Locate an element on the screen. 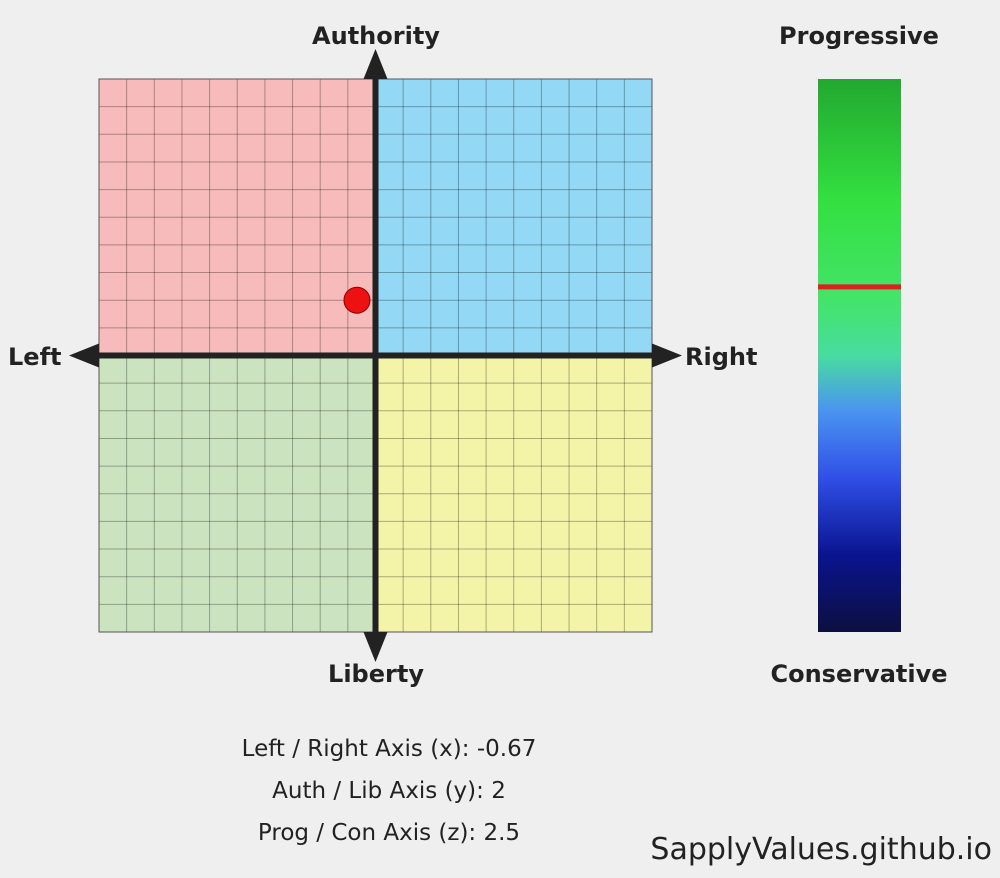 The width and height of the screenshot is (1000, 878). result-point is located at coordinates (357, 300).